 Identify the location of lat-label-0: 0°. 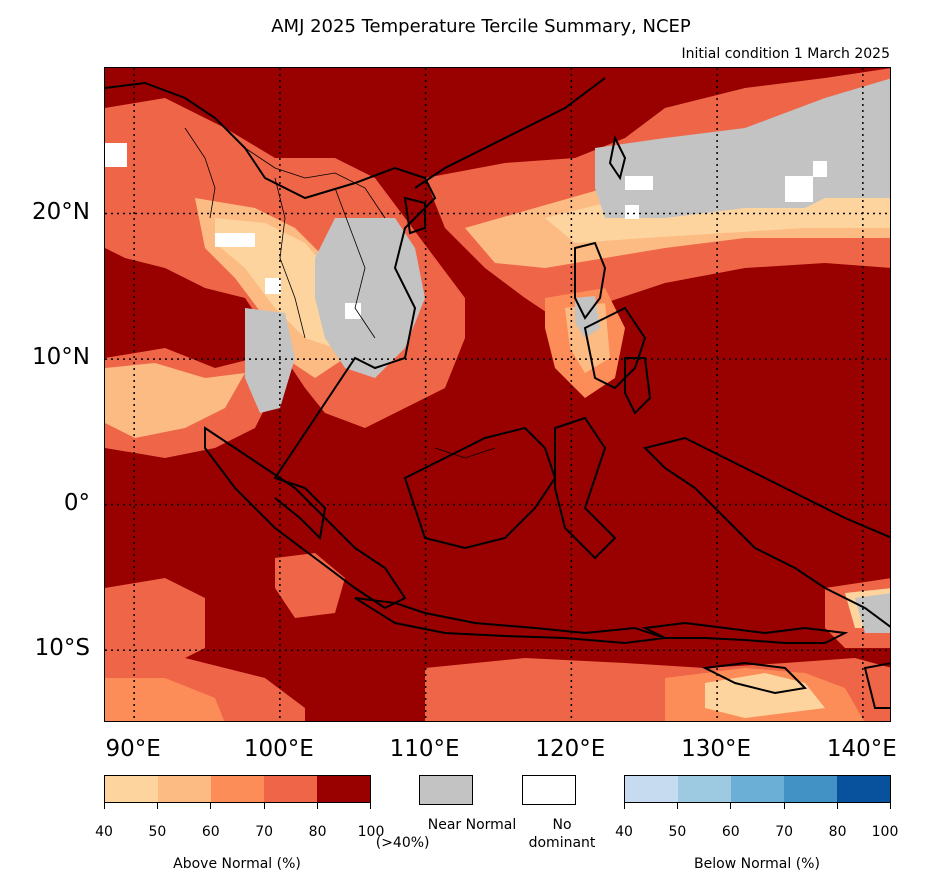
(76, 502).